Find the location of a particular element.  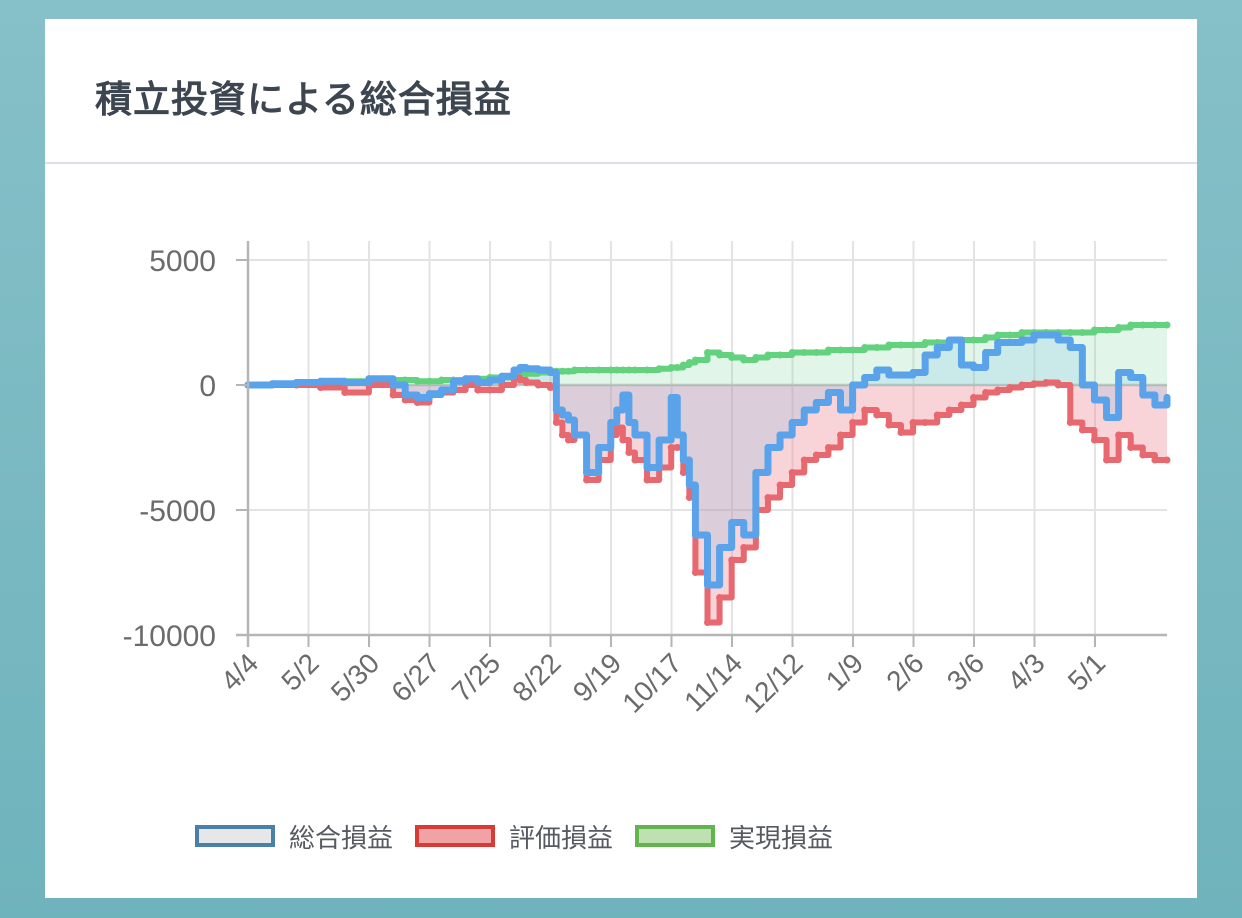

legend-item: 実現損益 is located at coordinates (734, 836).